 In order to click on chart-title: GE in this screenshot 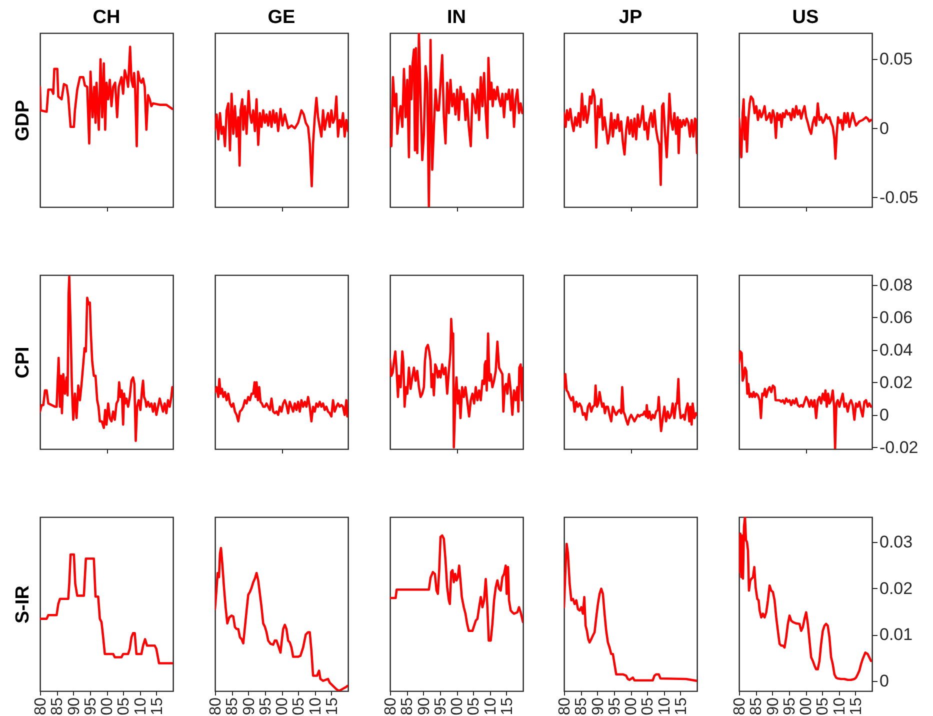, I will do `click(281, 17)`.